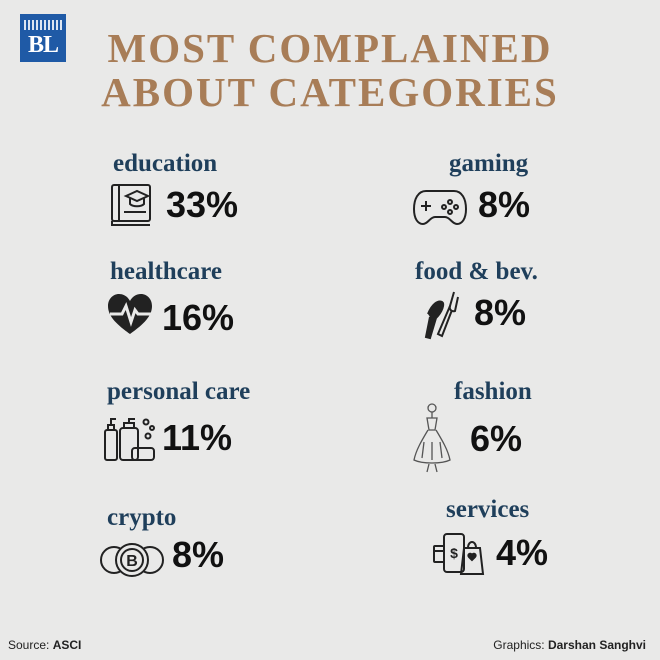 The image size is (660, 660). I want to click on category-label: personal care, so click(179, 391).